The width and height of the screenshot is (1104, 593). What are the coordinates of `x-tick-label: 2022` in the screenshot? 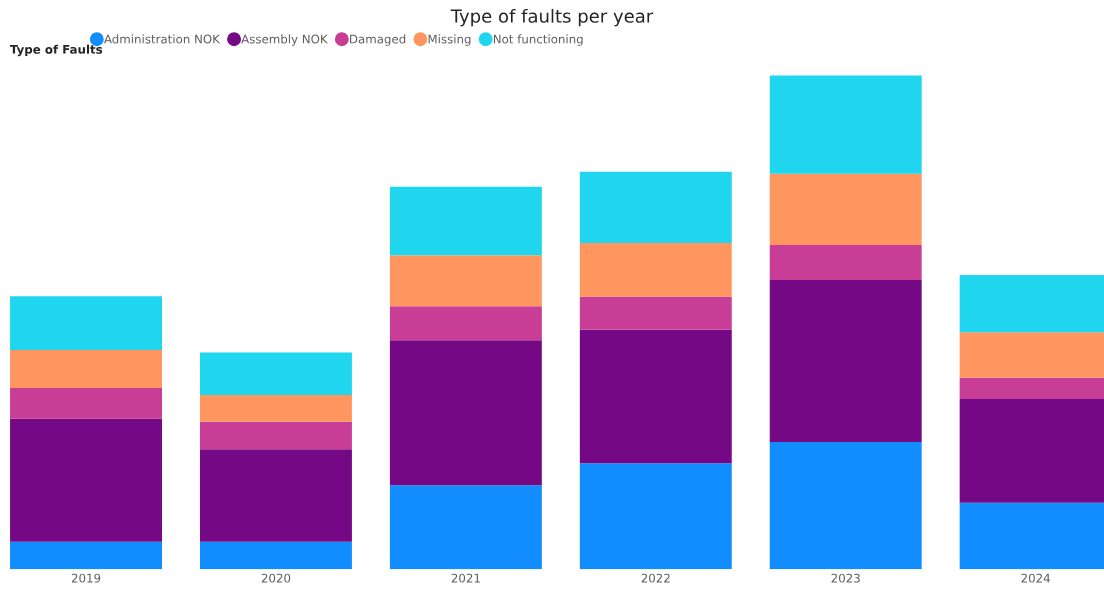 It's located at (655, 578).